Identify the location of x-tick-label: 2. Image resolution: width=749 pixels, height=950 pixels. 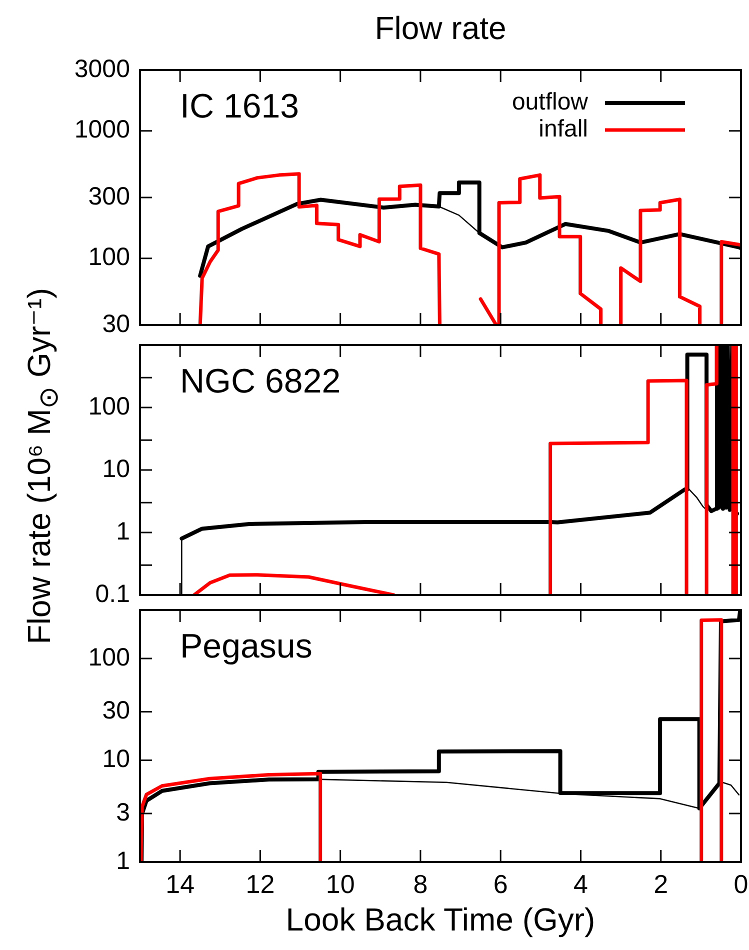
(661, 883).